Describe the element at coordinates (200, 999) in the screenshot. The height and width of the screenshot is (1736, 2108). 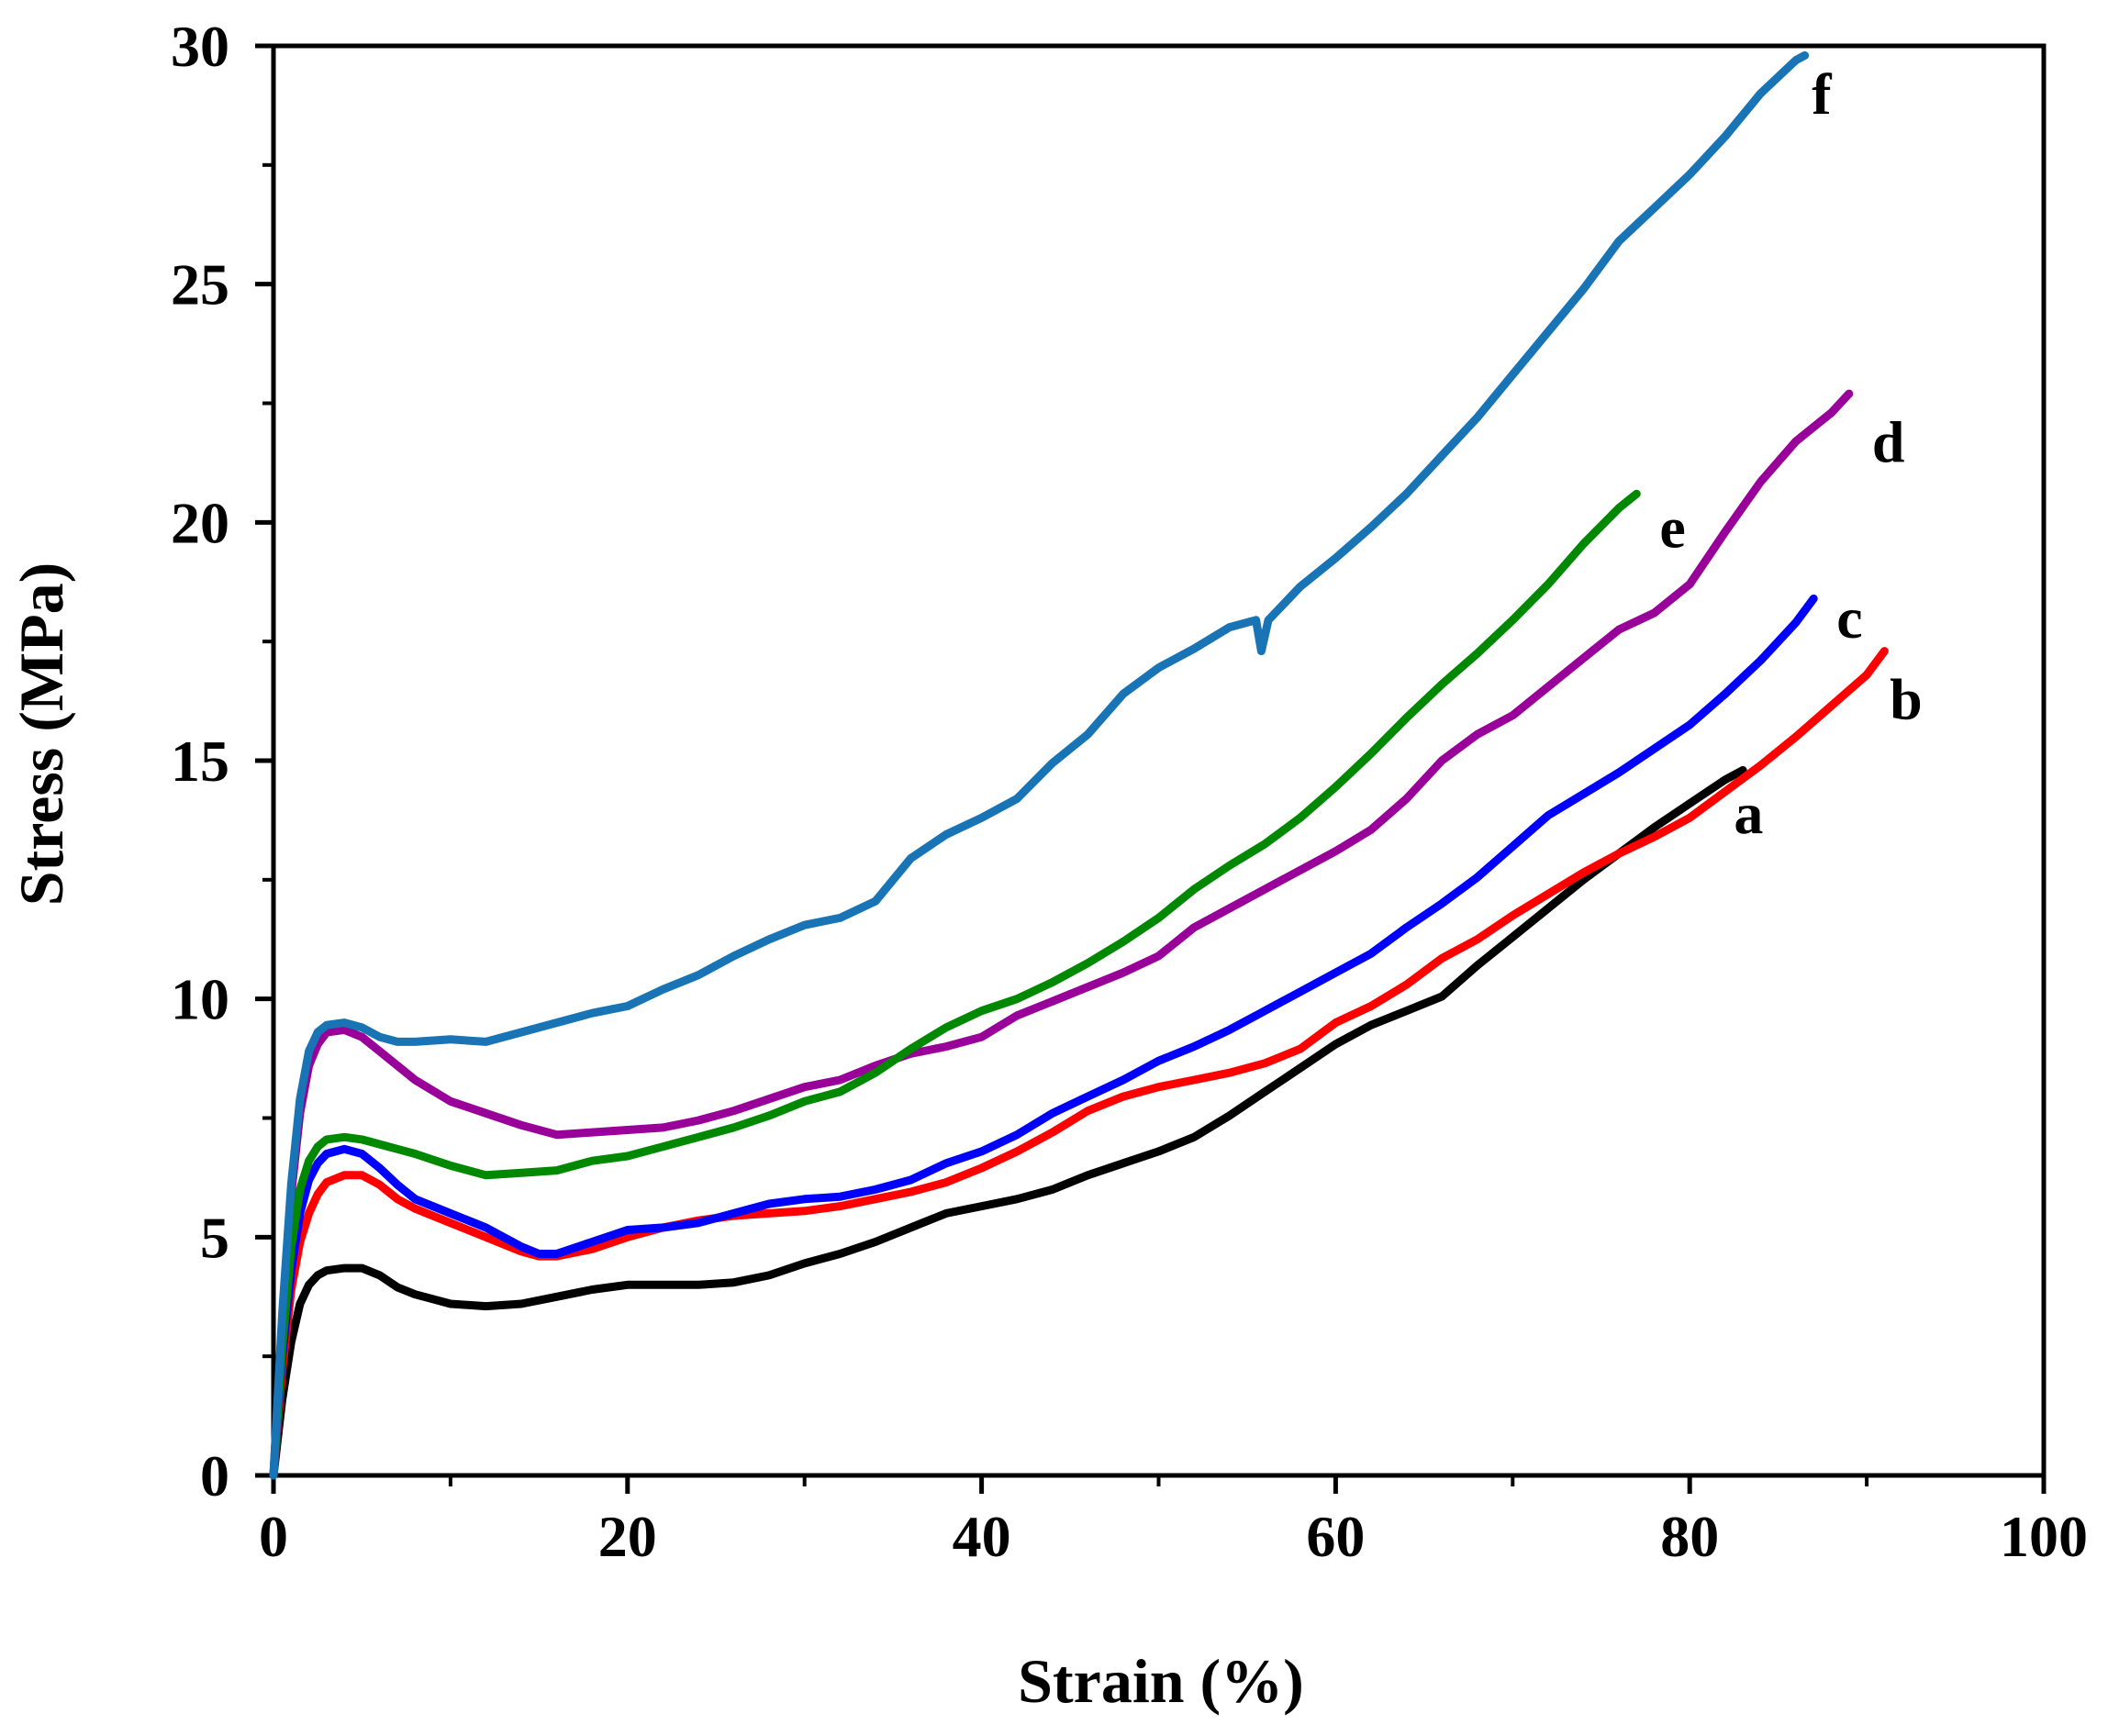
I see `y-tick-label: 10` at that location.